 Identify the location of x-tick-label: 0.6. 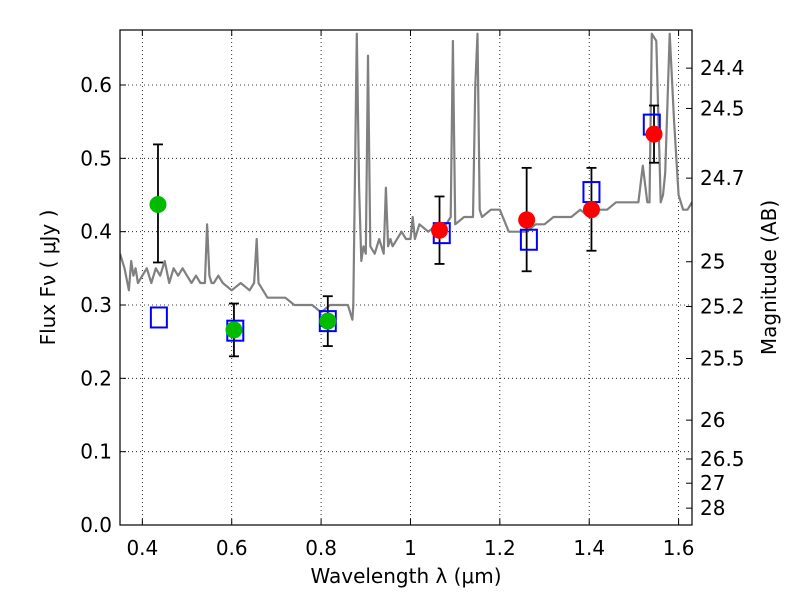
(232, 548).